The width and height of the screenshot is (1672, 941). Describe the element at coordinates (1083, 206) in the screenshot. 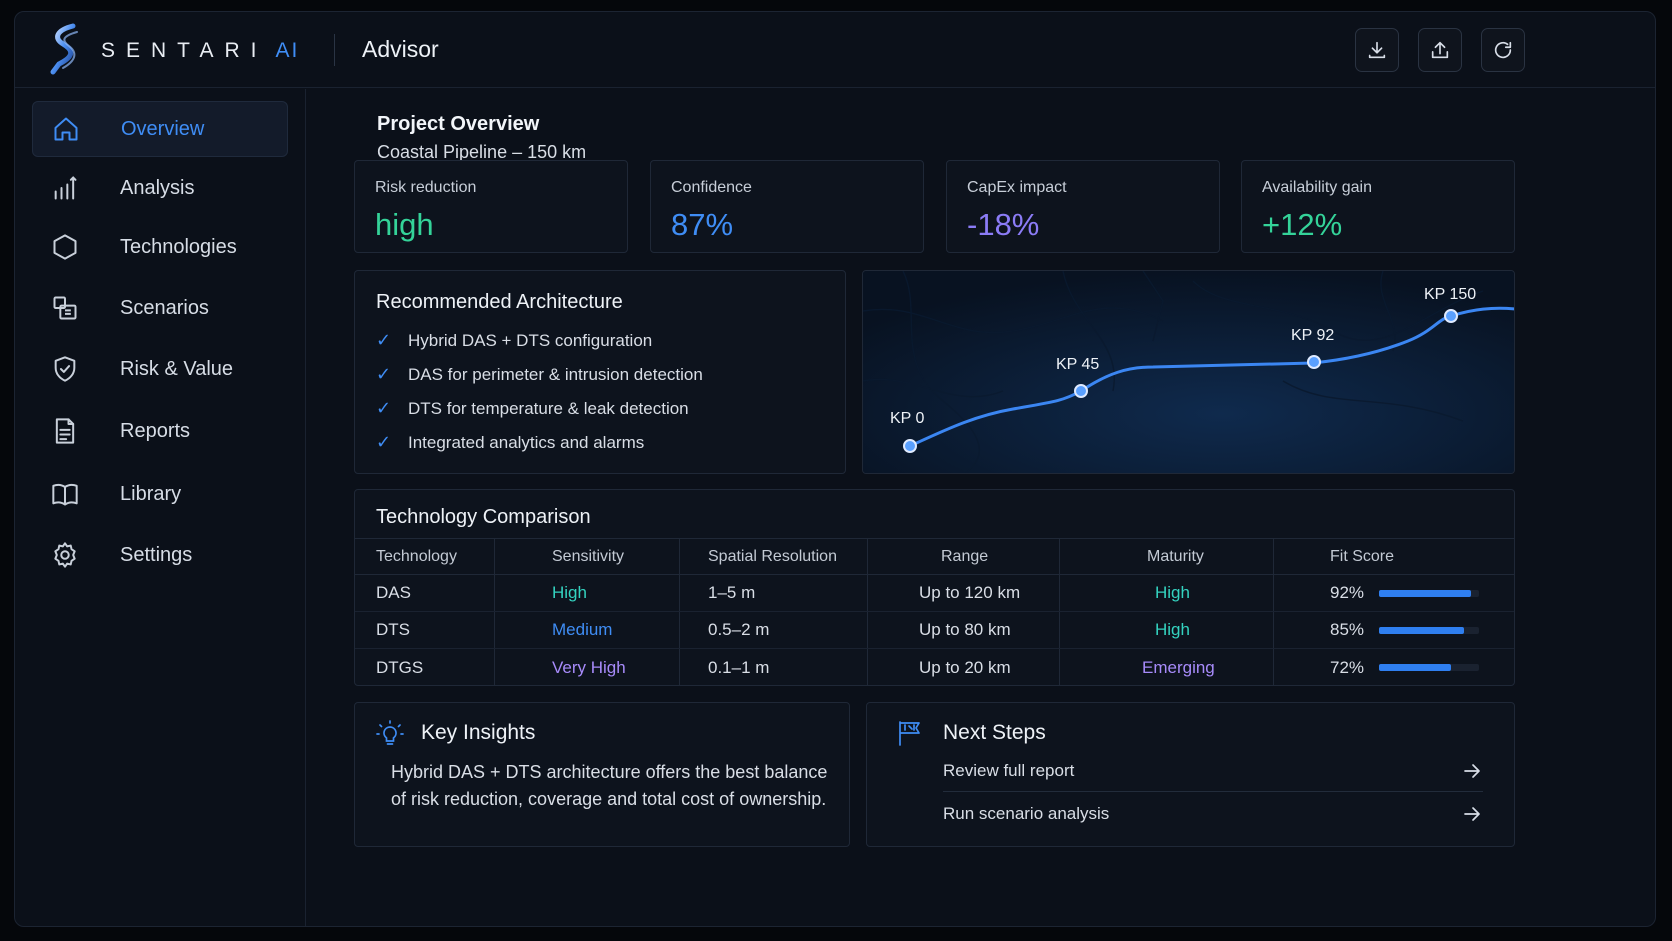

I see `kpi-card-capex-impact: CapEx impact -18%` at that location.